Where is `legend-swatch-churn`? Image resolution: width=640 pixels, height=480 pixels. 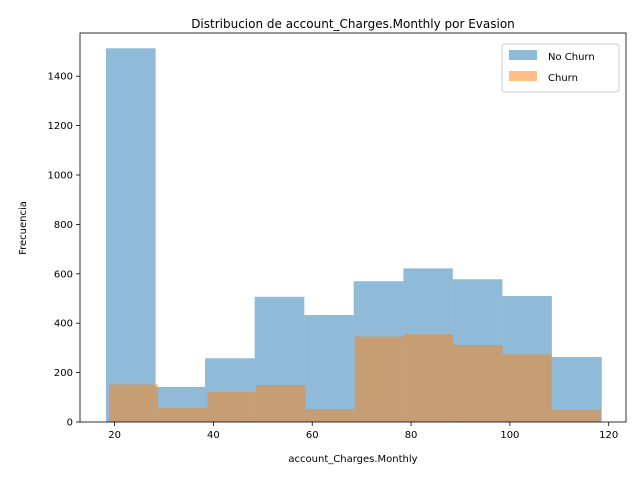
legend-swatch-churn is located at coordinates (523, 76).